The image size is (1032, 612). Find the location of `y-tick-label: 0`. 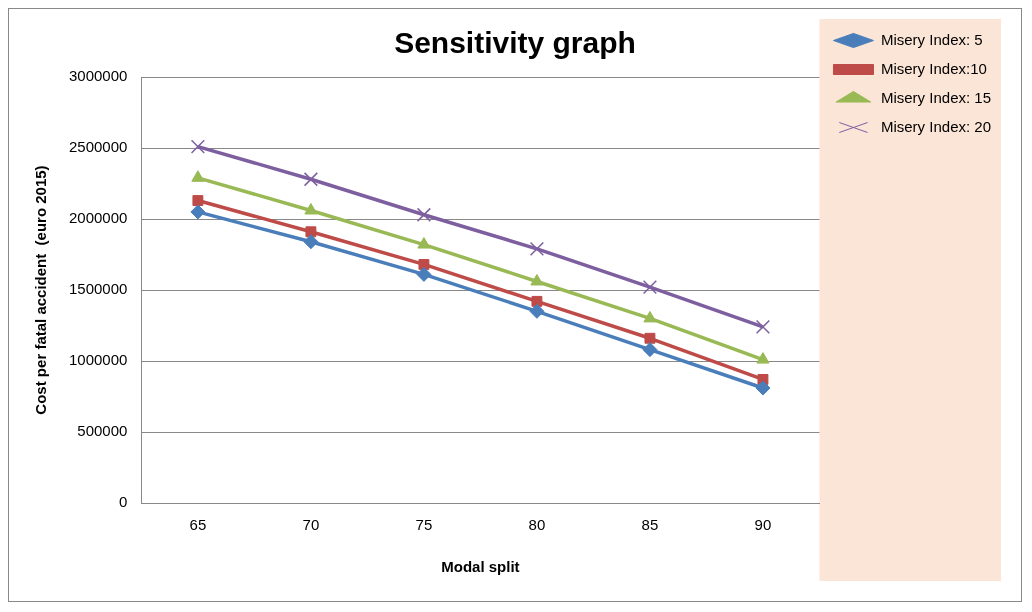

y-tick-label: 0 is located at coordinates (123, 502).